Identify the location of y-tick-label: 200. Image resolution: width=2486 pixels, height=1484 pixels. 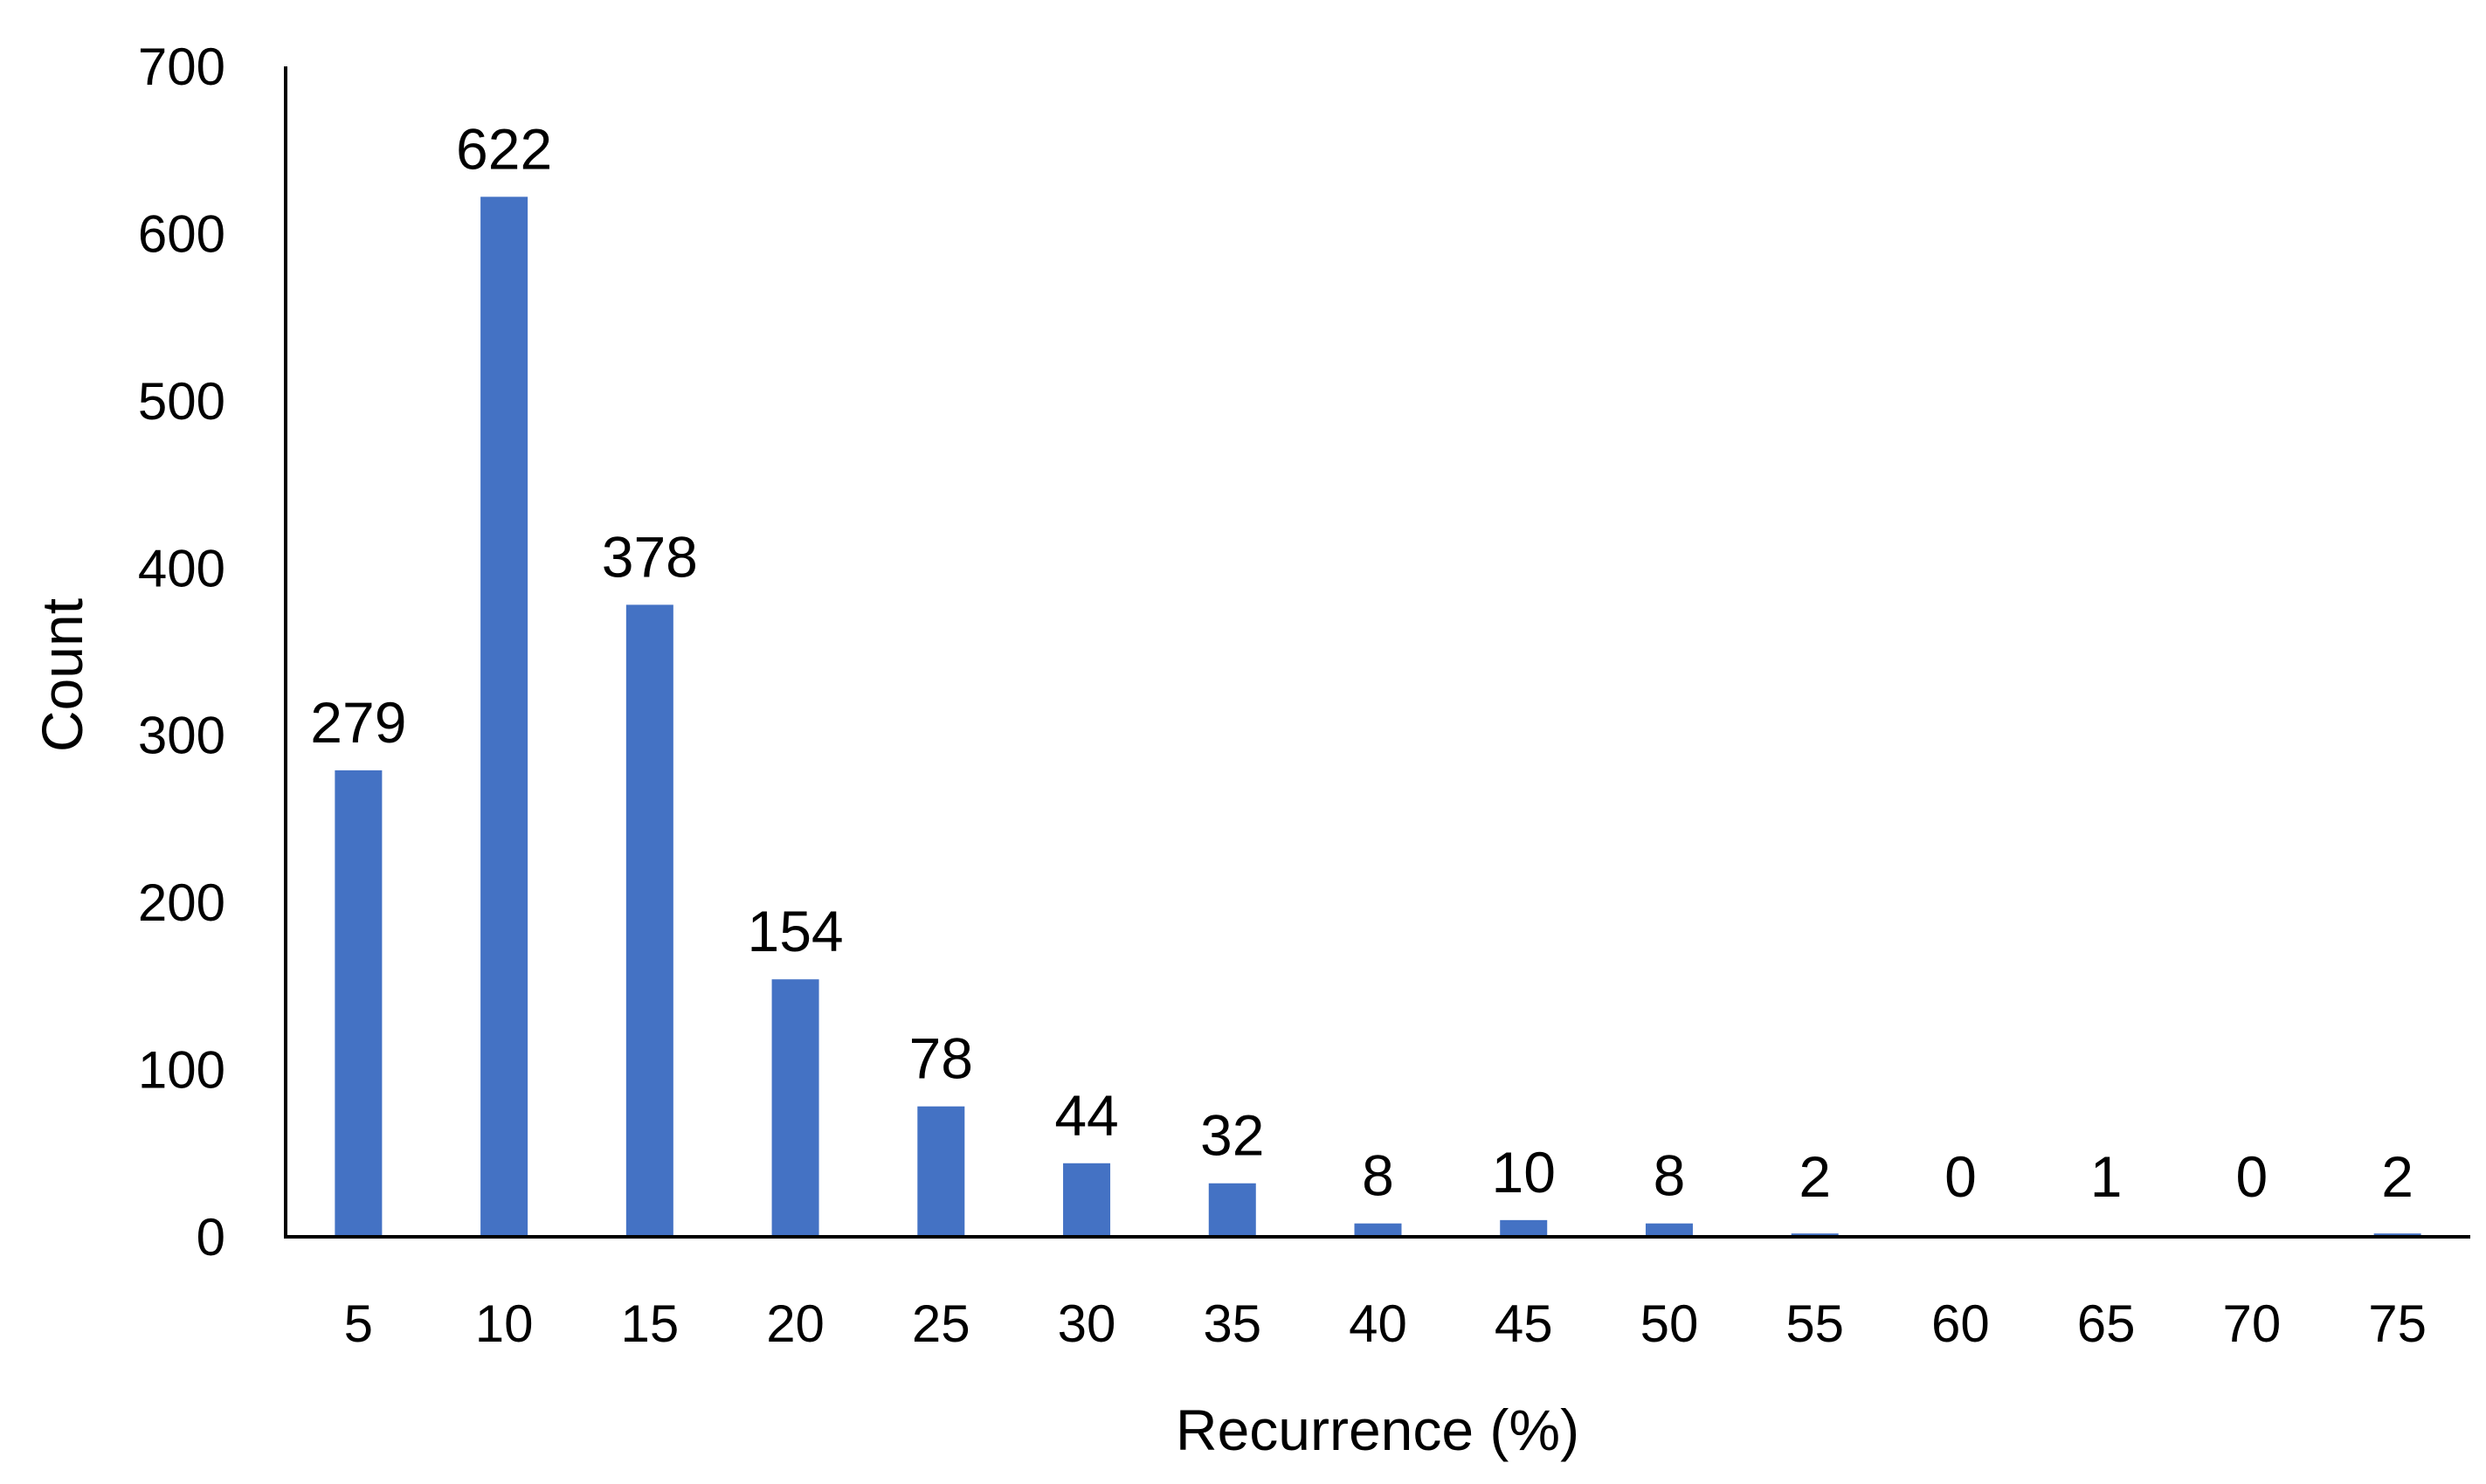
(181, 902).